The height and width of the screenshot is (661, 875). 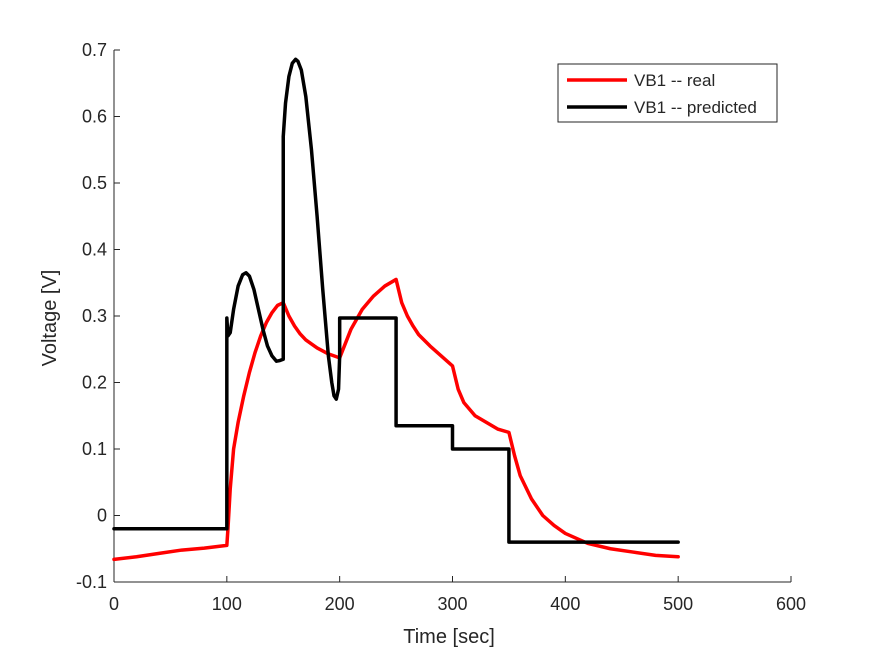 I want to click on x-tick-label: 200, so click(x=340, y=604).